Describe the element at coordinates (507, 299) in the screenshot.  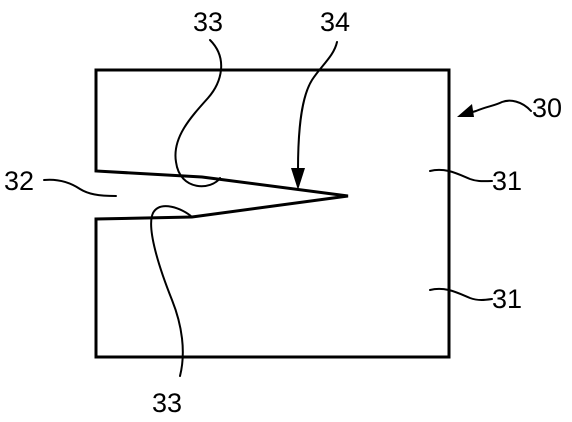
I see `label-body-lower: 31` at that location.